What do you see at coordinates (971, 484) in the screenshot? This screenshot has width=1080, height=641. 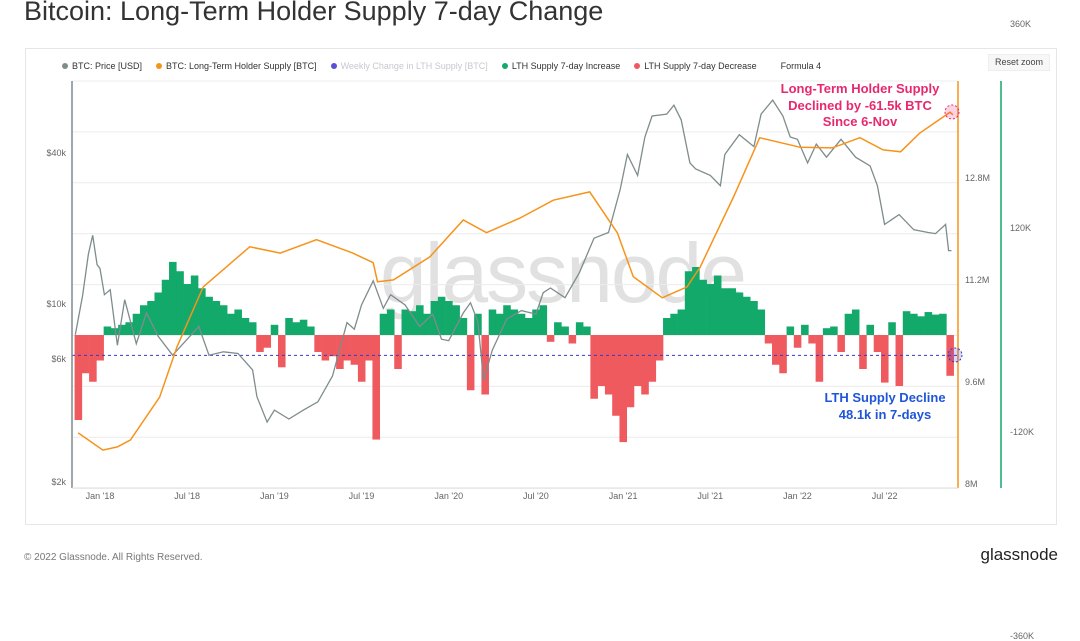 I see `tick-label: 8M` at bounding box center [971, 484].